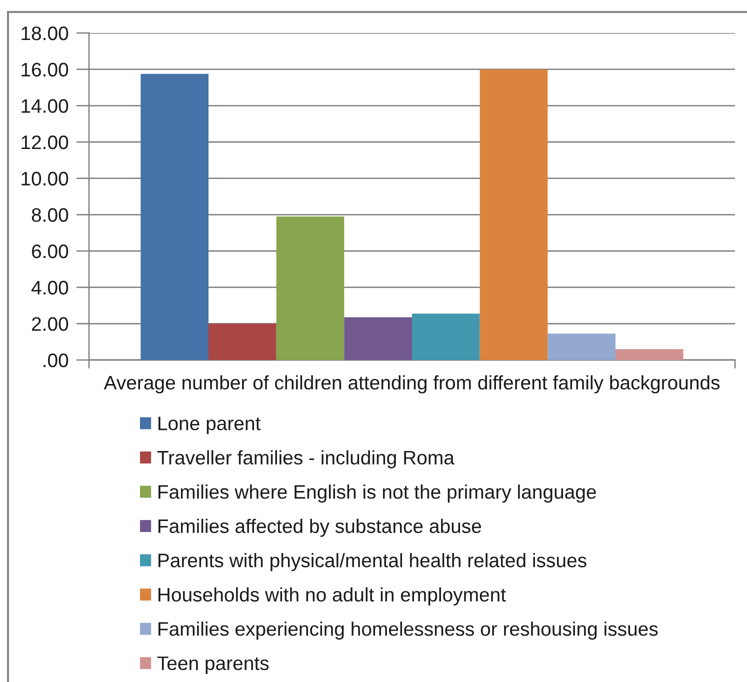 The height and width of the screenshot is (682, 747). I want to click on y-tick-label: .00, so click(56, 360).